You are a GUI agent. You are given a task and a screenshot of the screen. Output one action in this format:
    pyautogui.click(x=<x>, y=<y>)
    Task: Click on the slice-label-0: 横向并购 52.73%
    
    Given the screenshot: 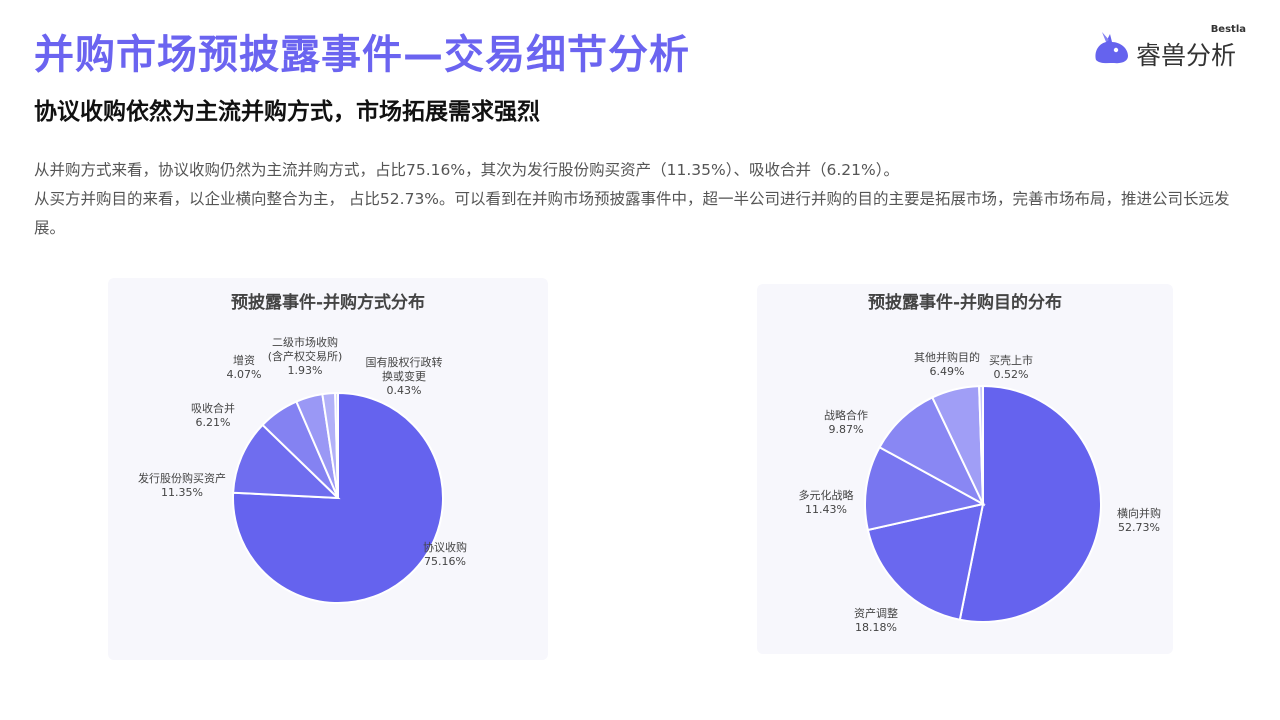 What is the action you would take?
    pyautogui.click(x=1139, y=520)
    